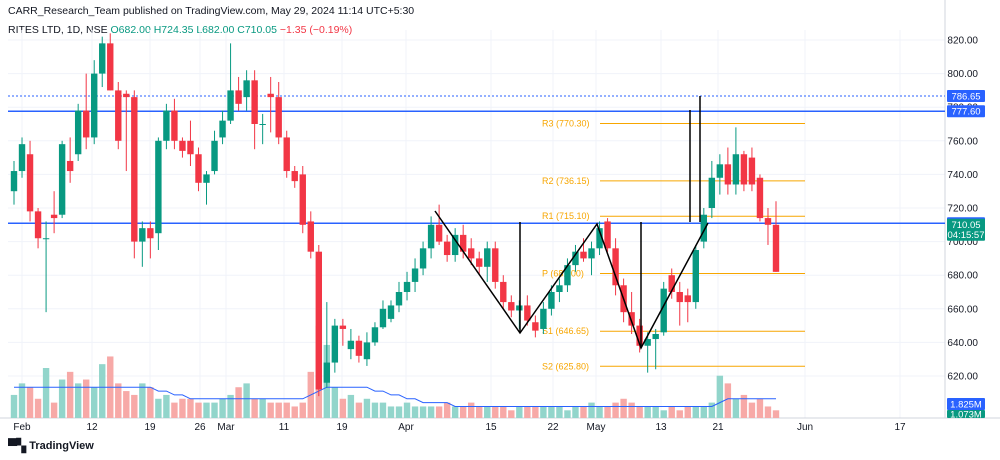 Image resolution: width=1000 pixels, height=460 pixels. Describe the element at coordinates (718, 427) in the screenshot. I see `x-tick-label: 21` at that location.